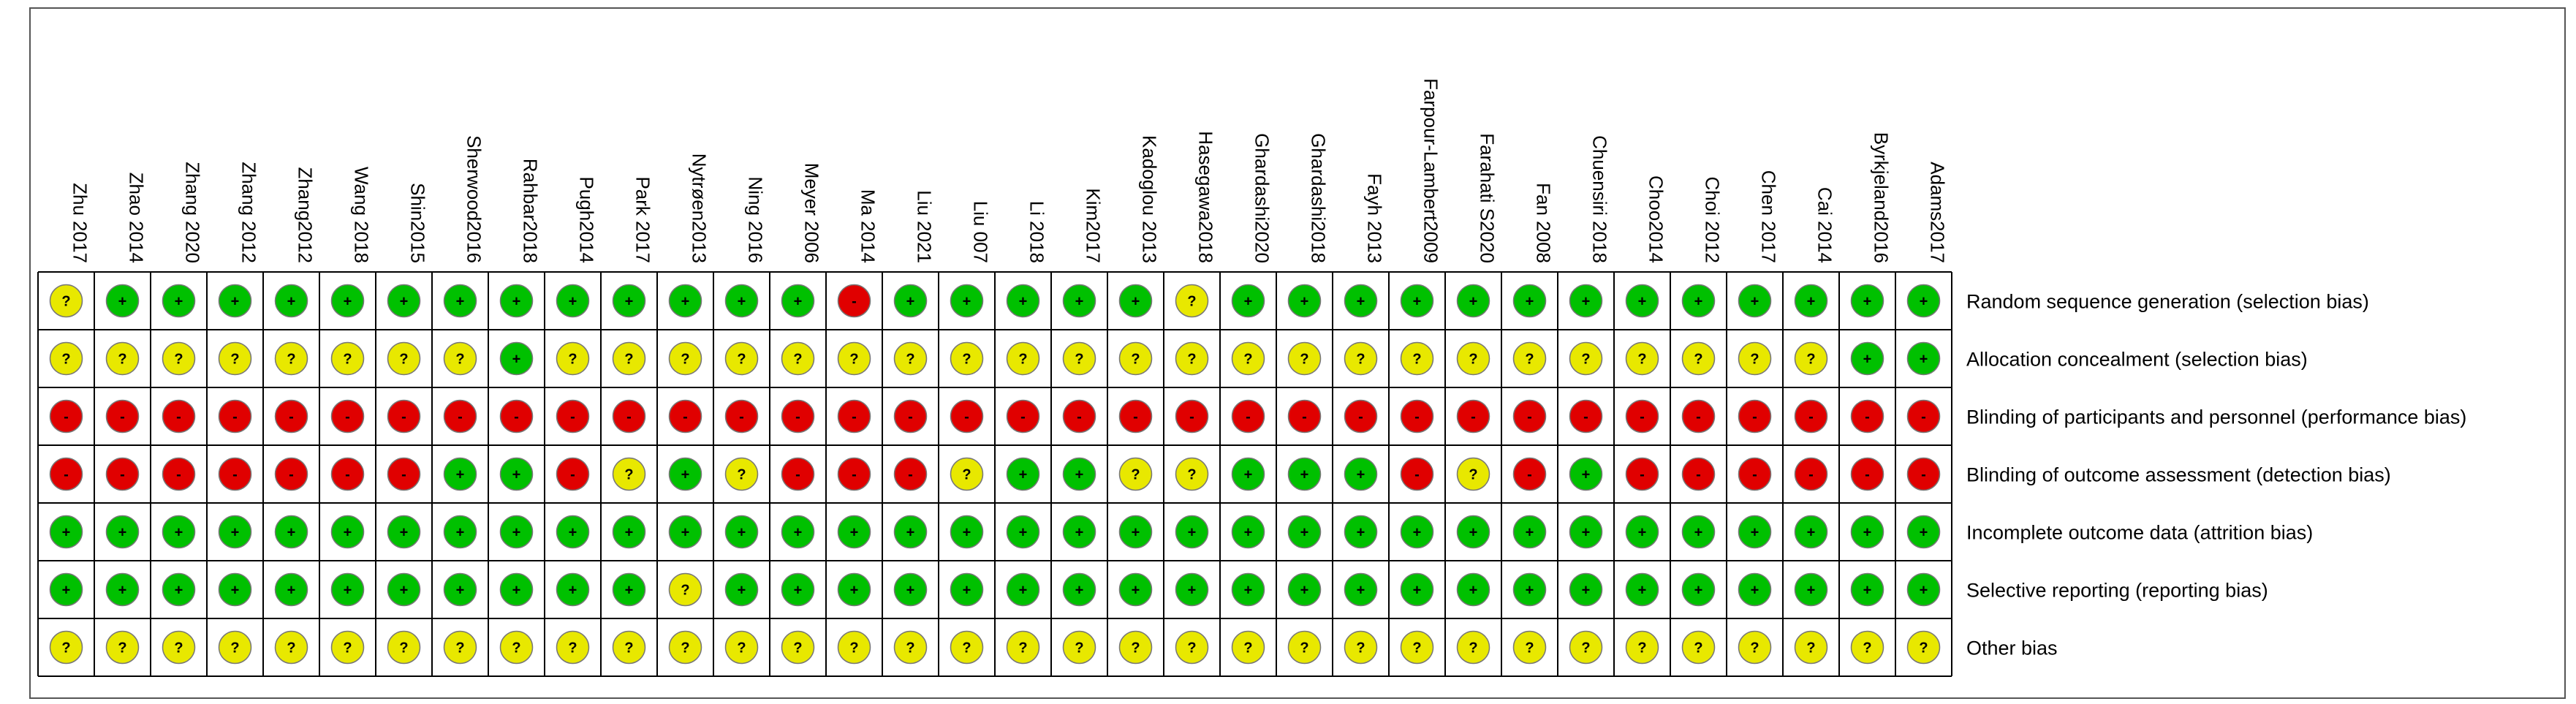 The height and width of the screenshot is (704, 2576). Describe the element at coordinates (1825, 225) in the screenshot. I see `study-label: Cai 2014` at that location.